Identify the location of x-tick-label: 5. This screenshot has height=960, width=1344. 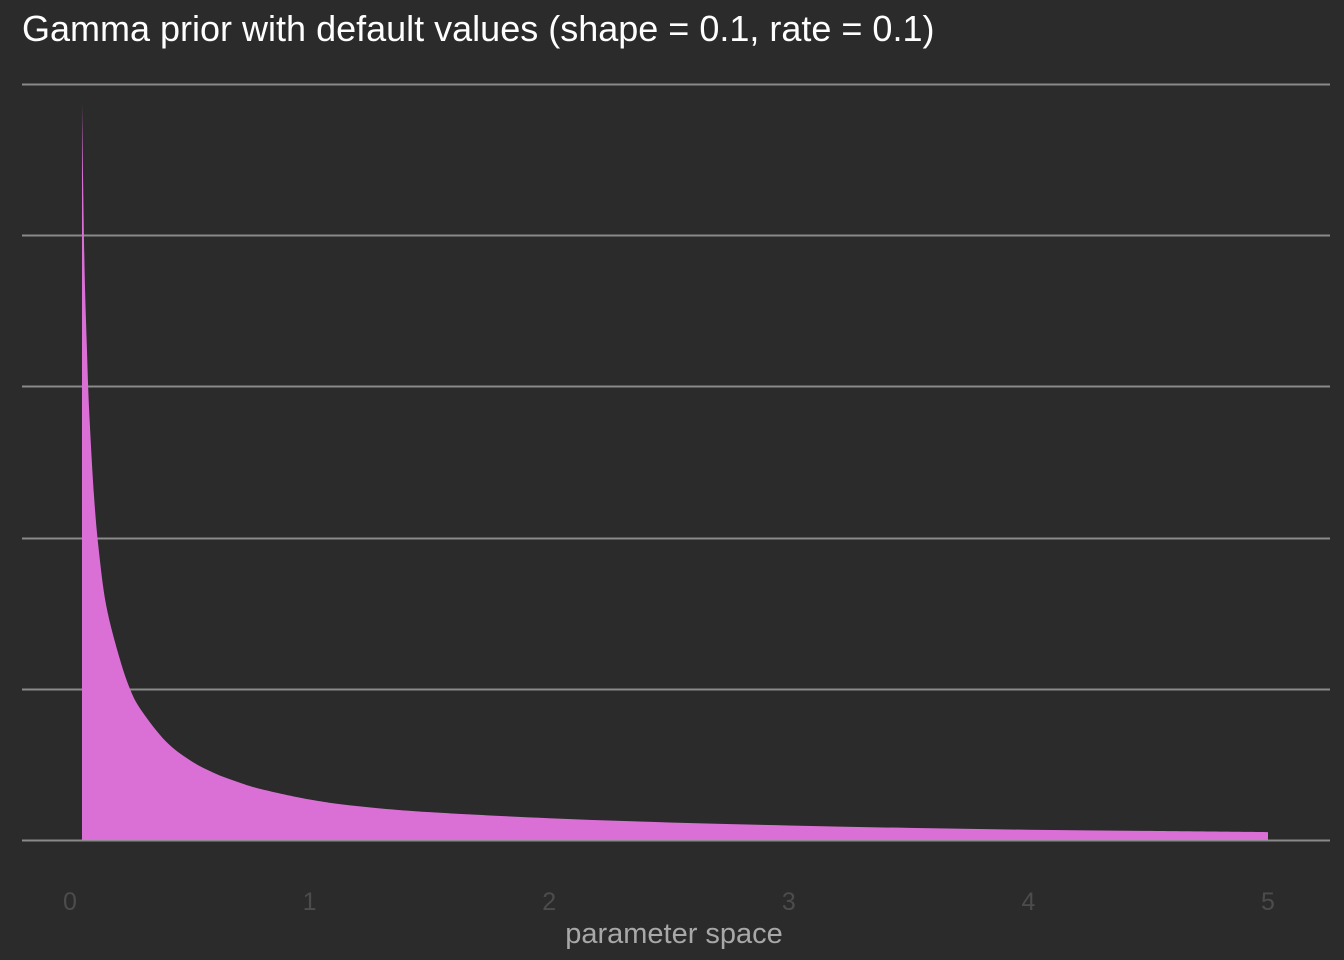
(1268, 902).